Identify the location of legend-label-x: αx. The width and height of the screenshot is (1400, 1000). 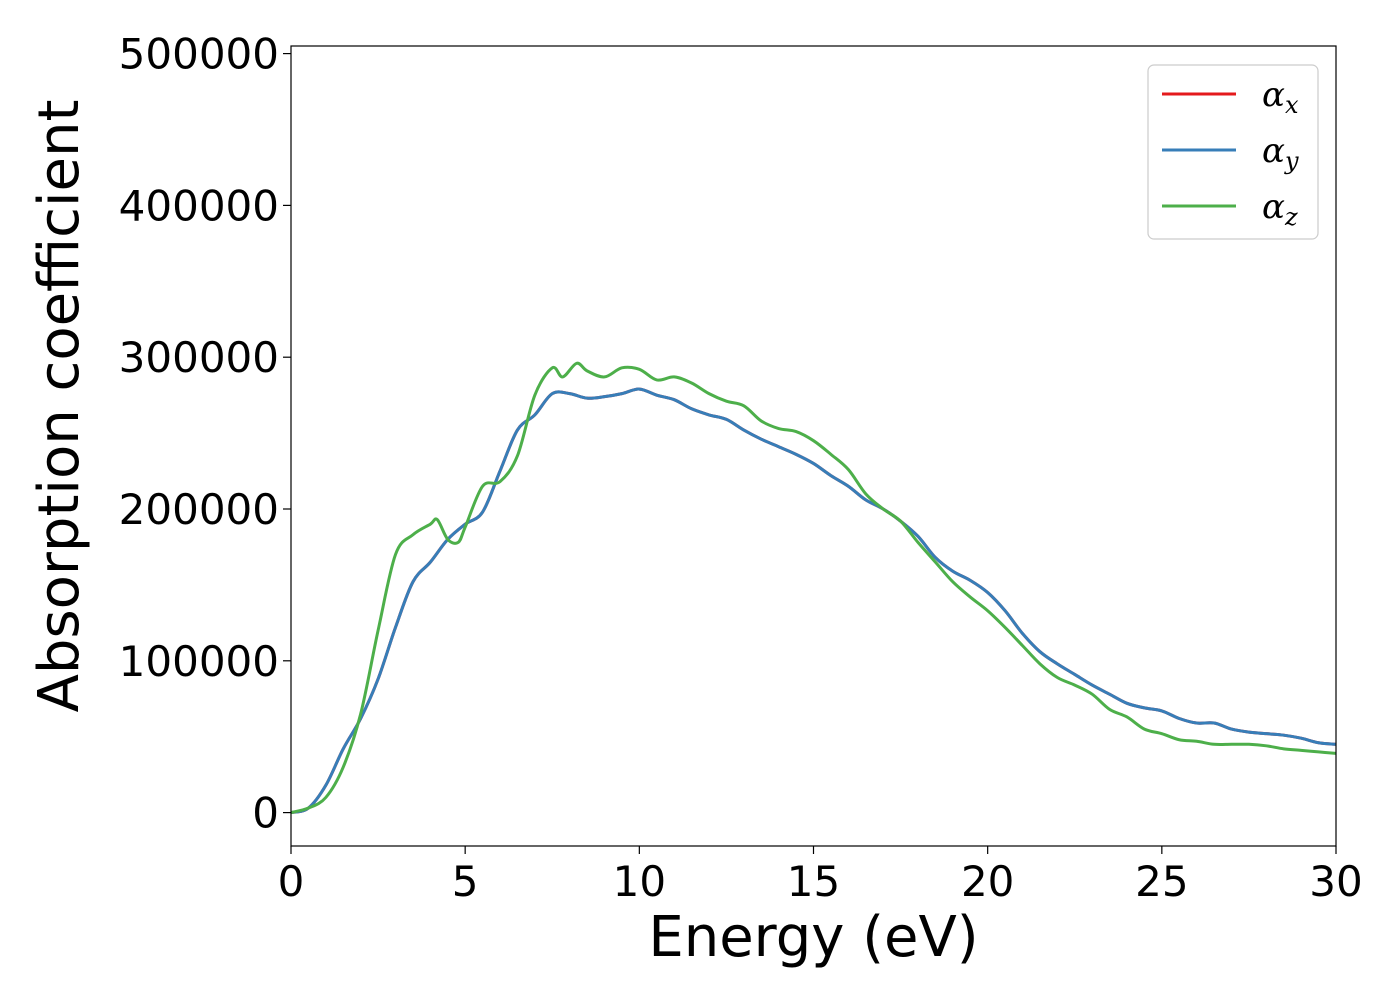
(1280, 97).